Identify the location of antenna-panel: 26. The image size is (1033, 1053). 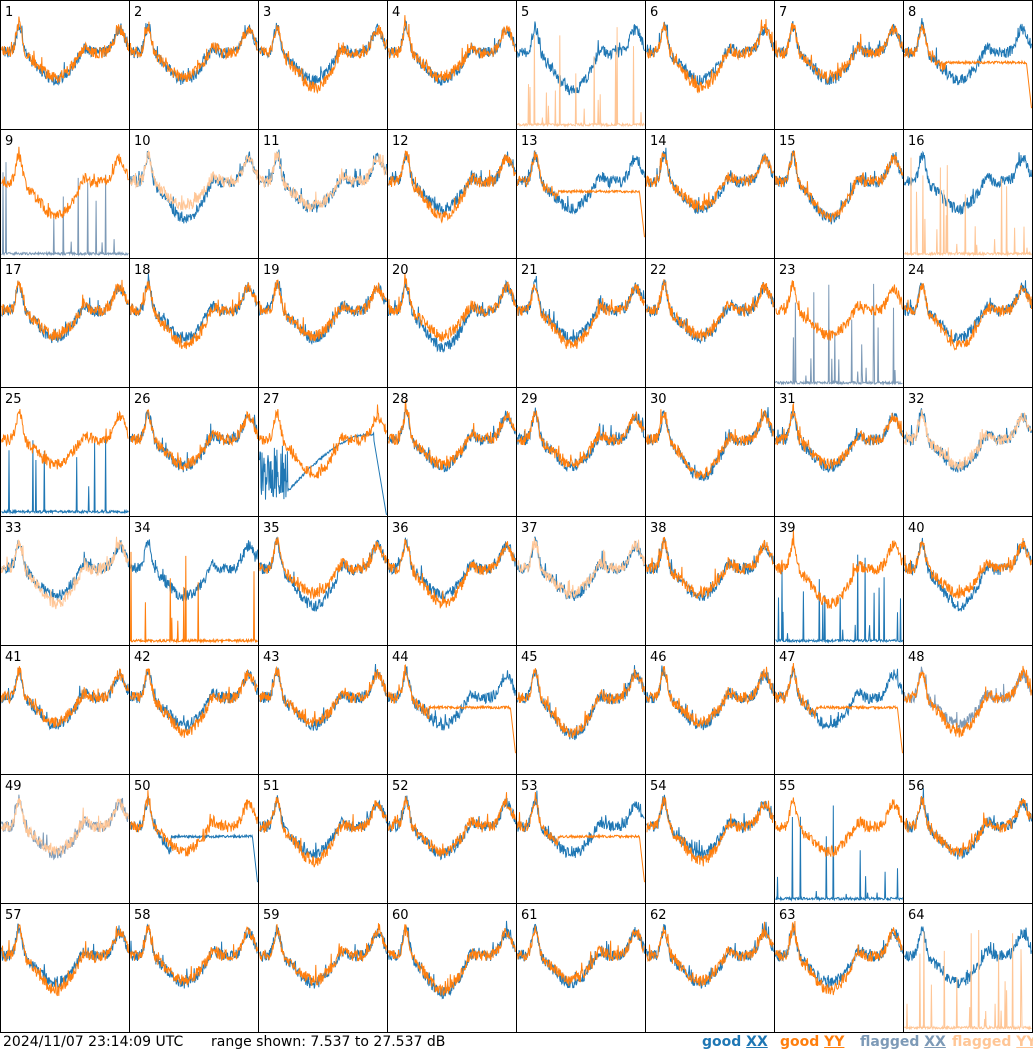
(194, 432).